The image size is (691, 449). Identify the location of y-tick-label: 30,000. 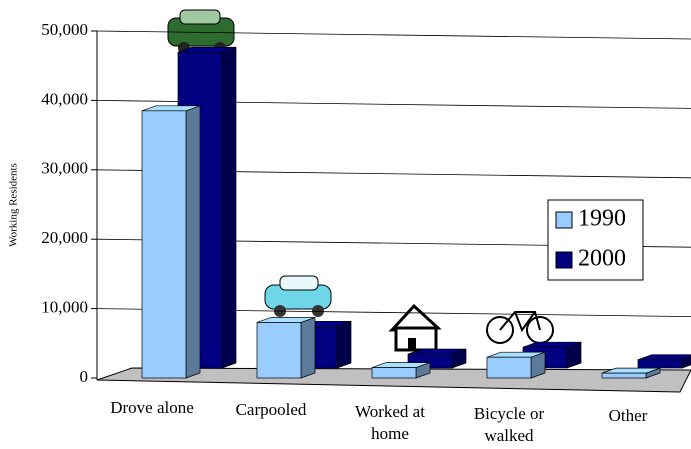
(64, 168).